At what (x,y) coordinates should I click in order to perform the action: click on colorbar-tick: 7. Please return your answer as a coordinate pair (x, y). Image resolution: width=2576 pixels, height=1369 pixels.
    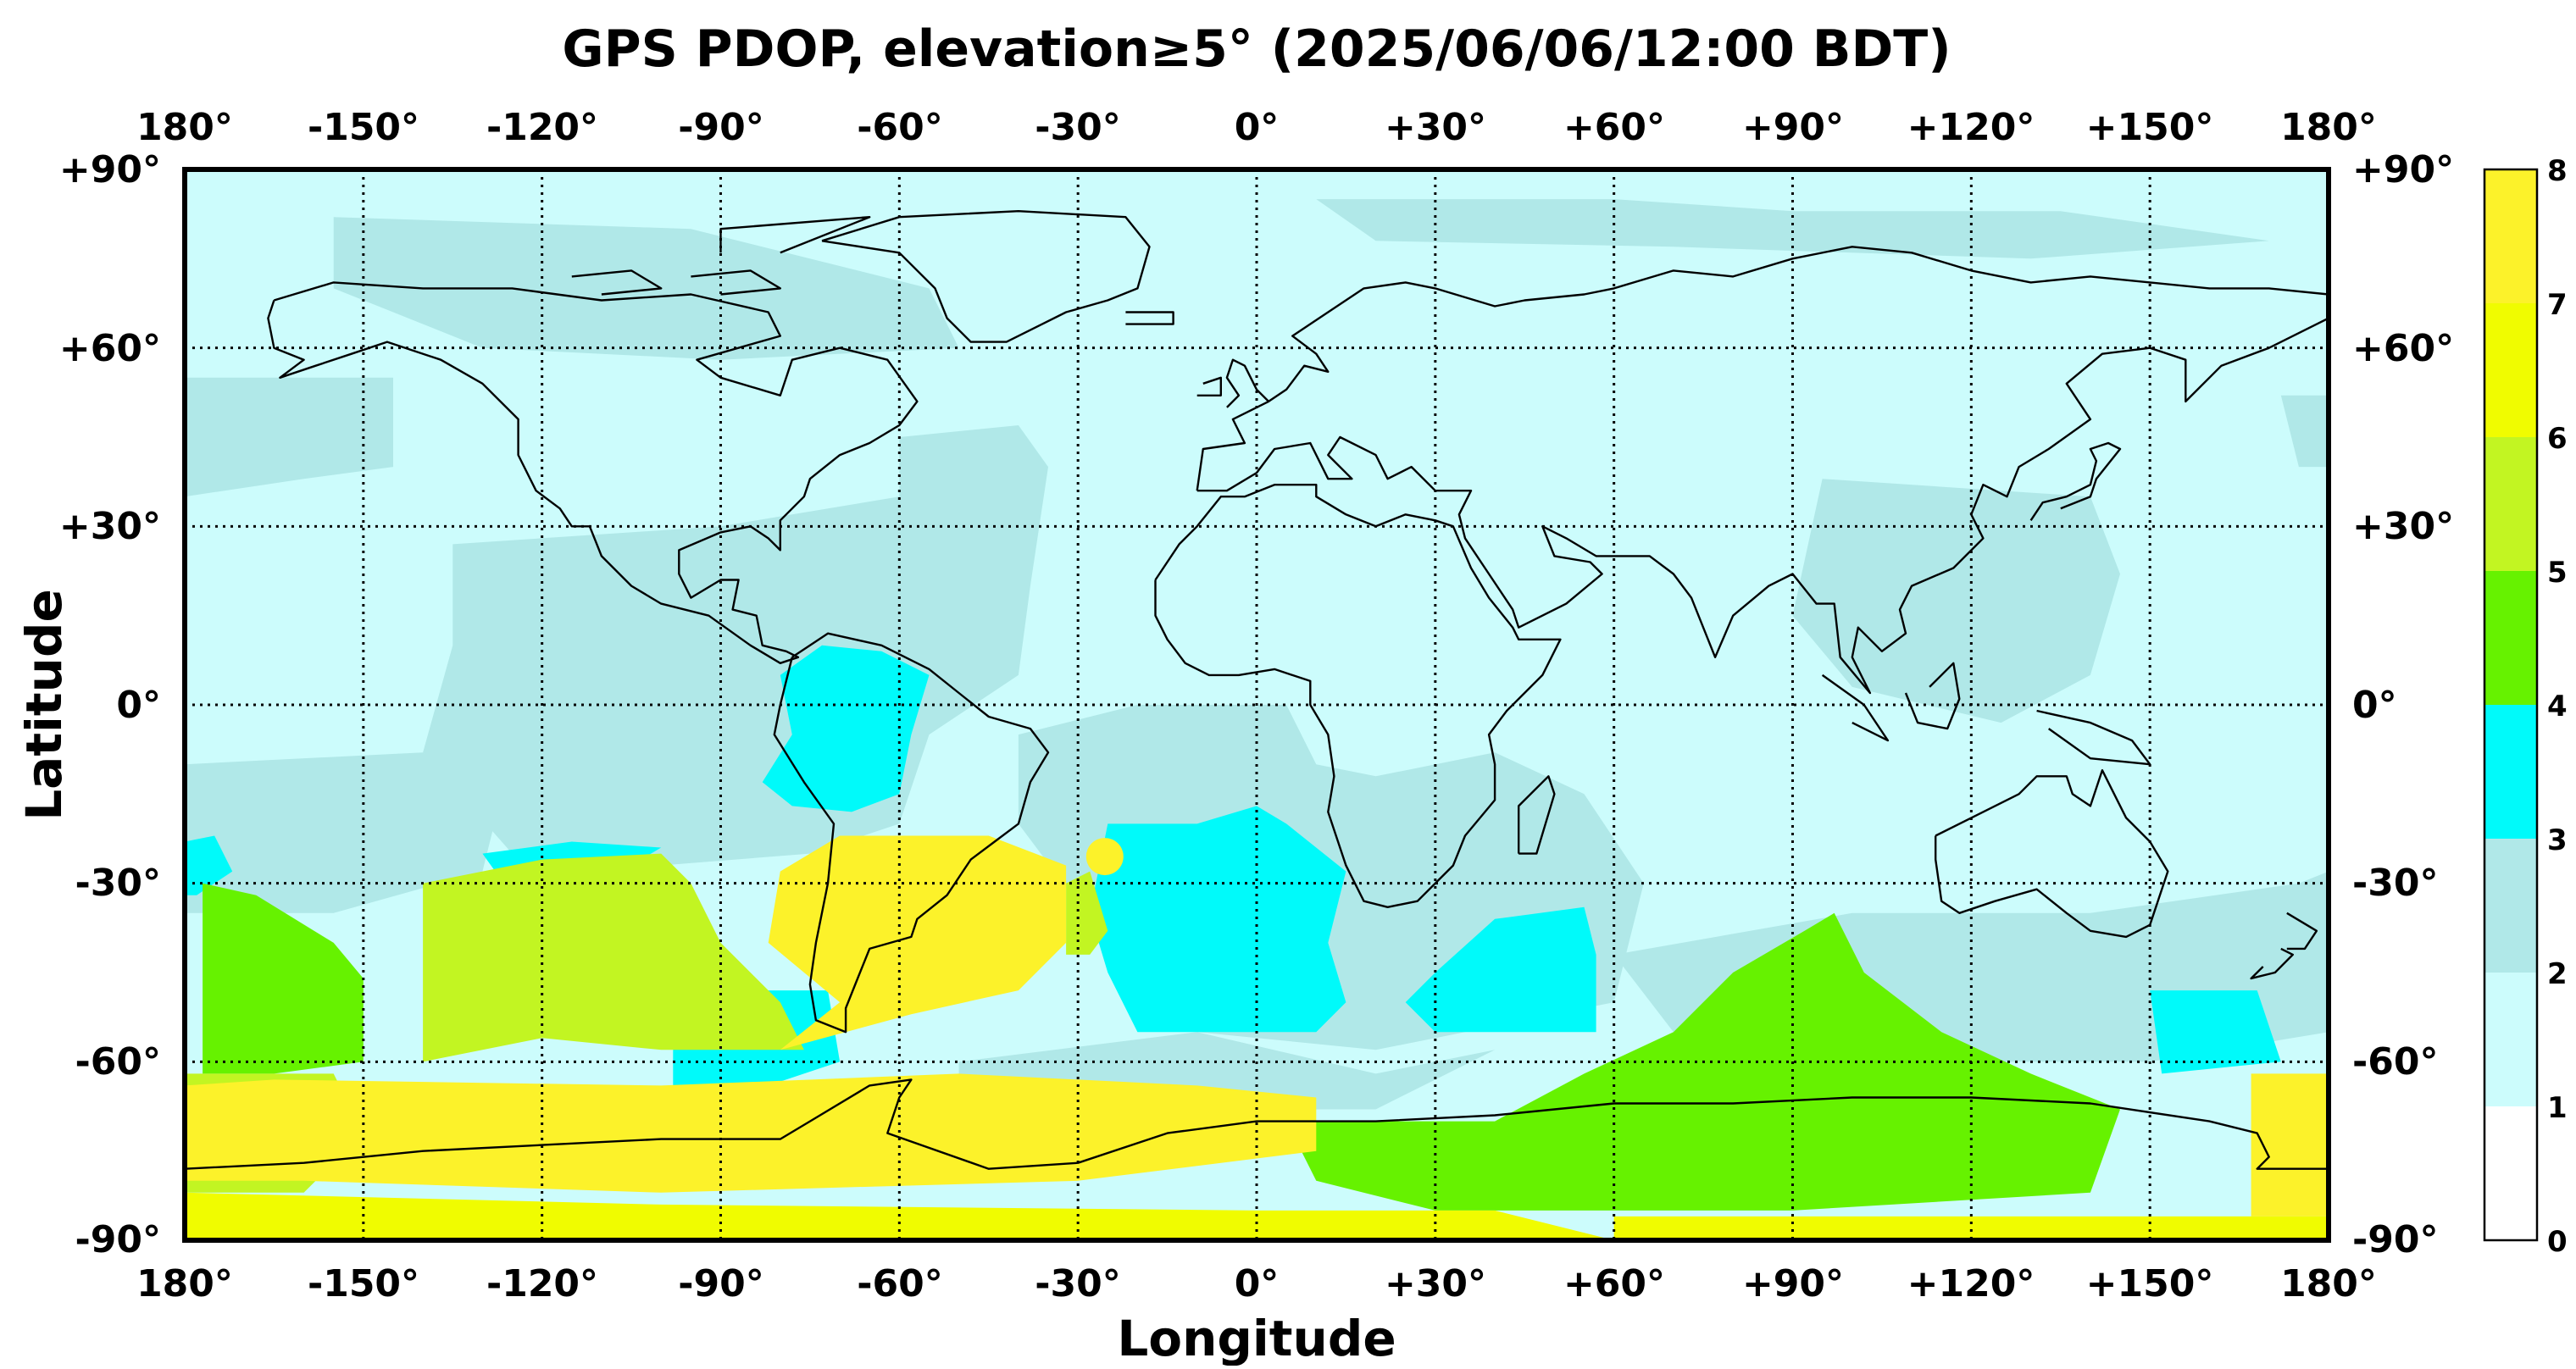
    Looking at the image, I should click on (2557, 305).